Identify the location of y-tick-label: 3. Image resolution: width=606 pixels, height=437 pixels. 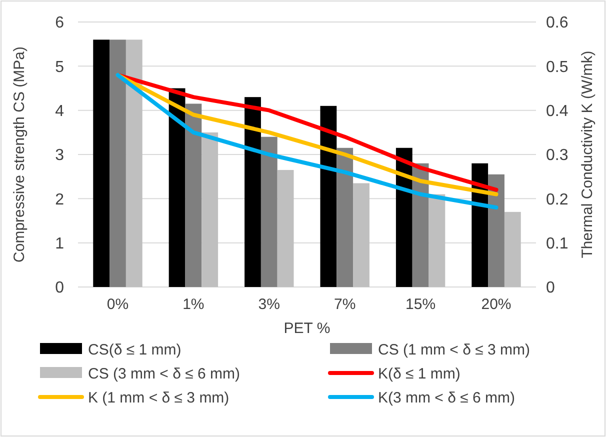
(59, 155).